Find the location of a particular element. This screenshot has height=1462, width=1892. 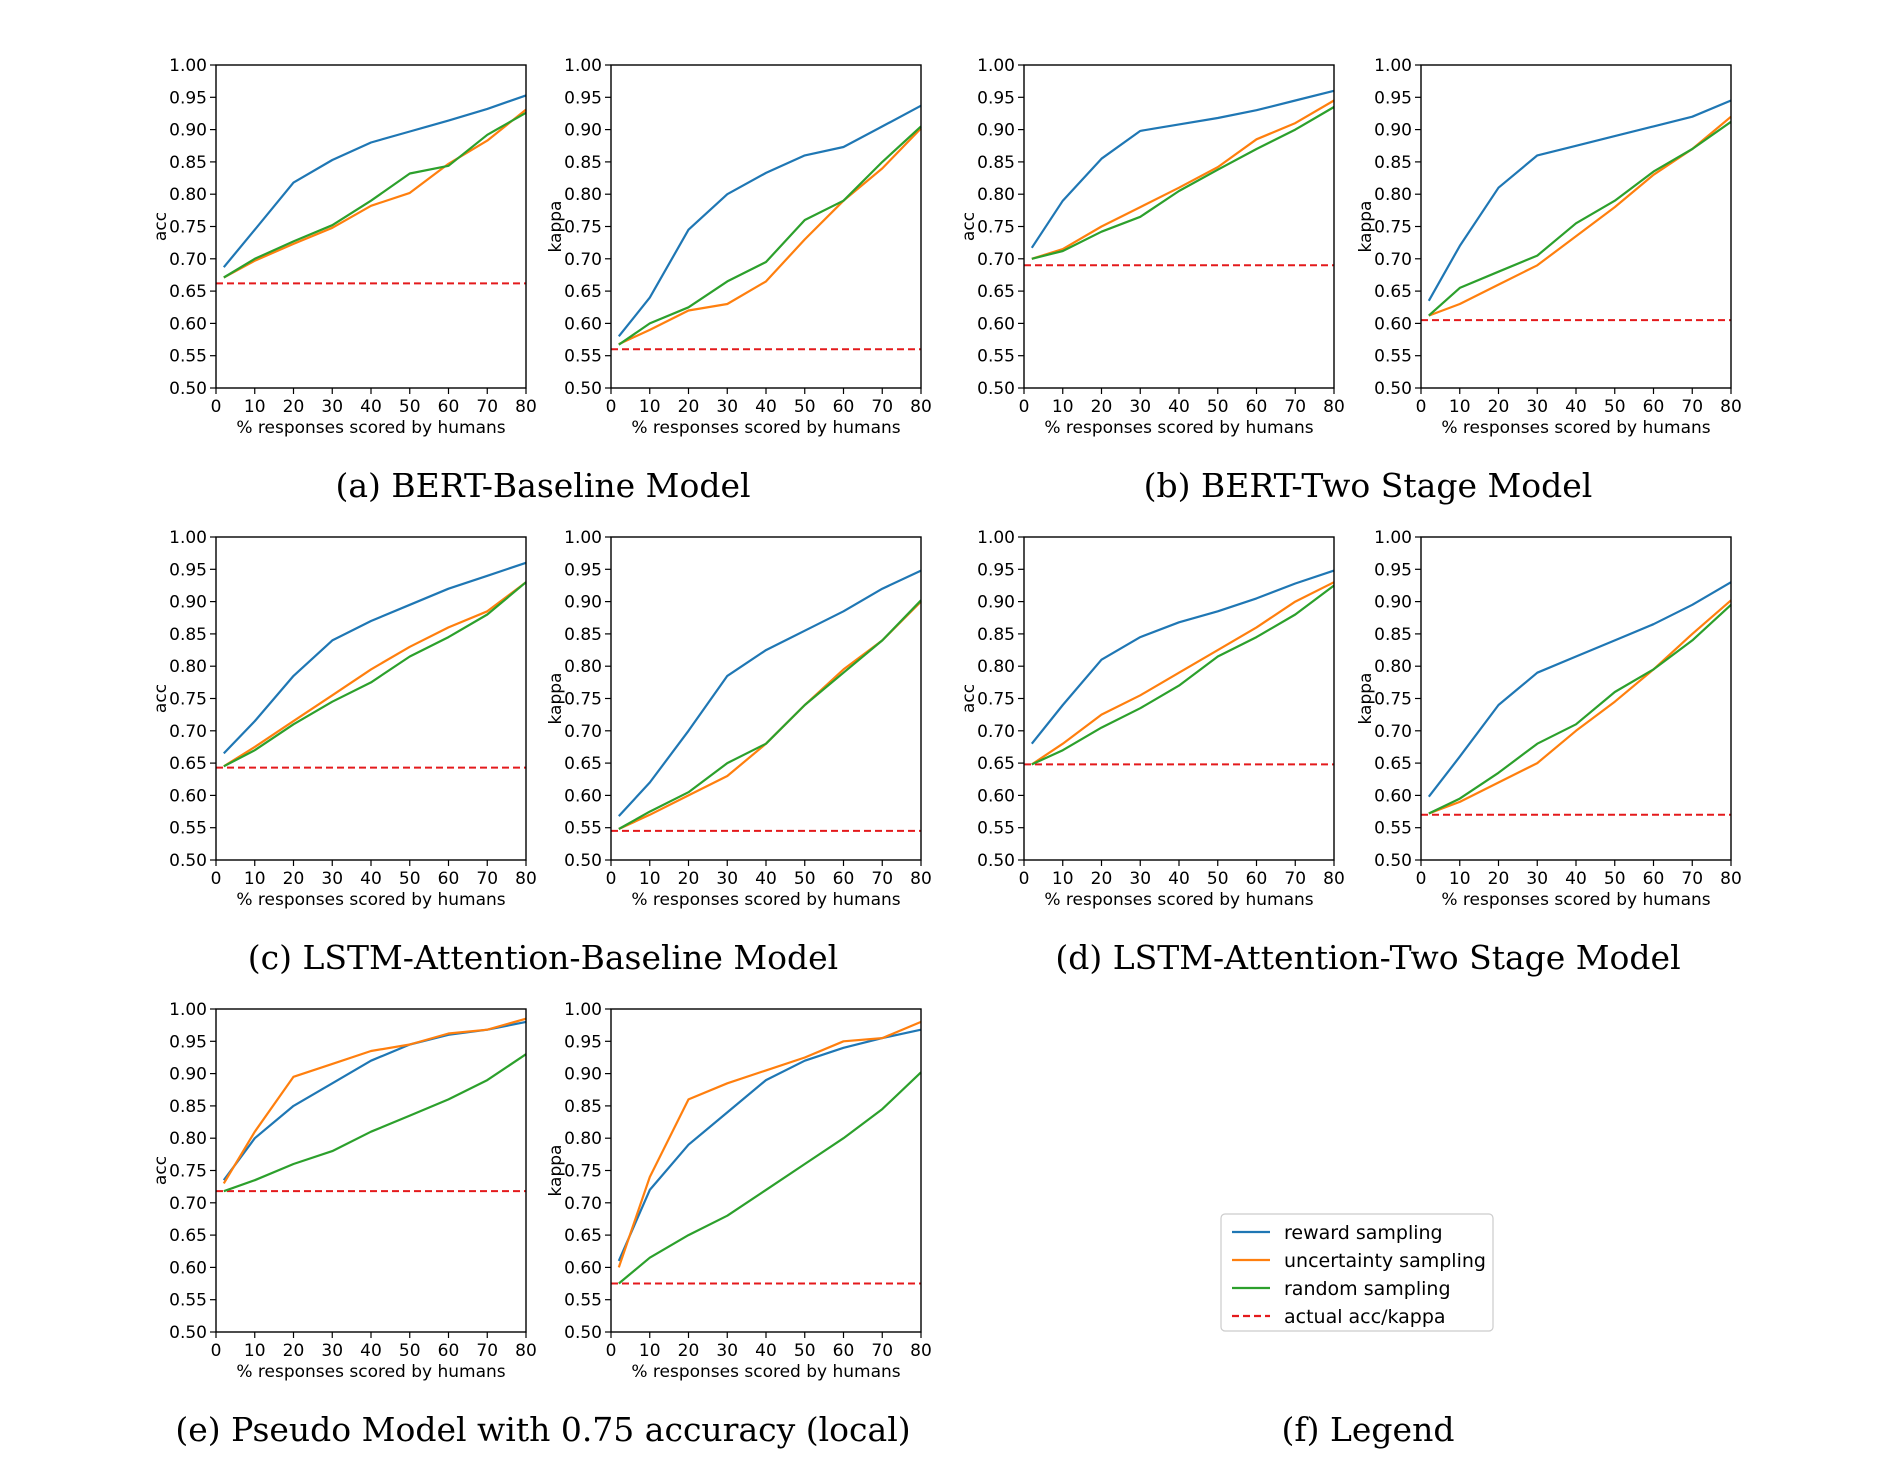

legend-label: actual acc/kappa is located at coordinates (1365, 1317).